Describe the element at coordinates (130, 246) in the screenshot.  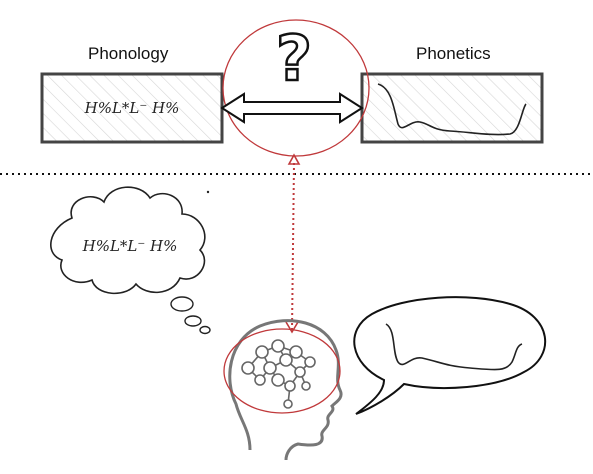
I see `thought-tune-text: H%L*L⁻ H%` at that location.